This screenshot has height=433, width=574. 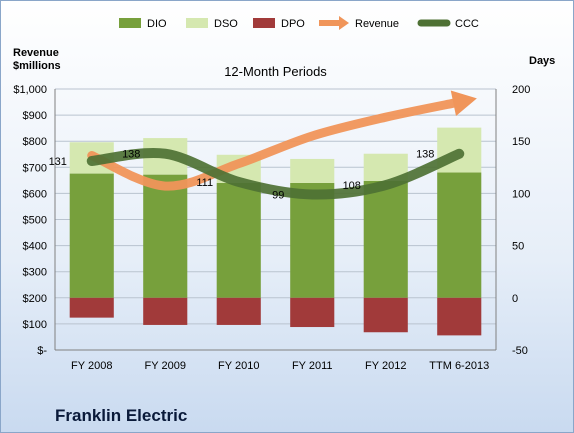 What do you see at coordinates (518, 247) in the screenshot?
I see `right-axis-tick-label: 50` at bounding box center [518, 247].